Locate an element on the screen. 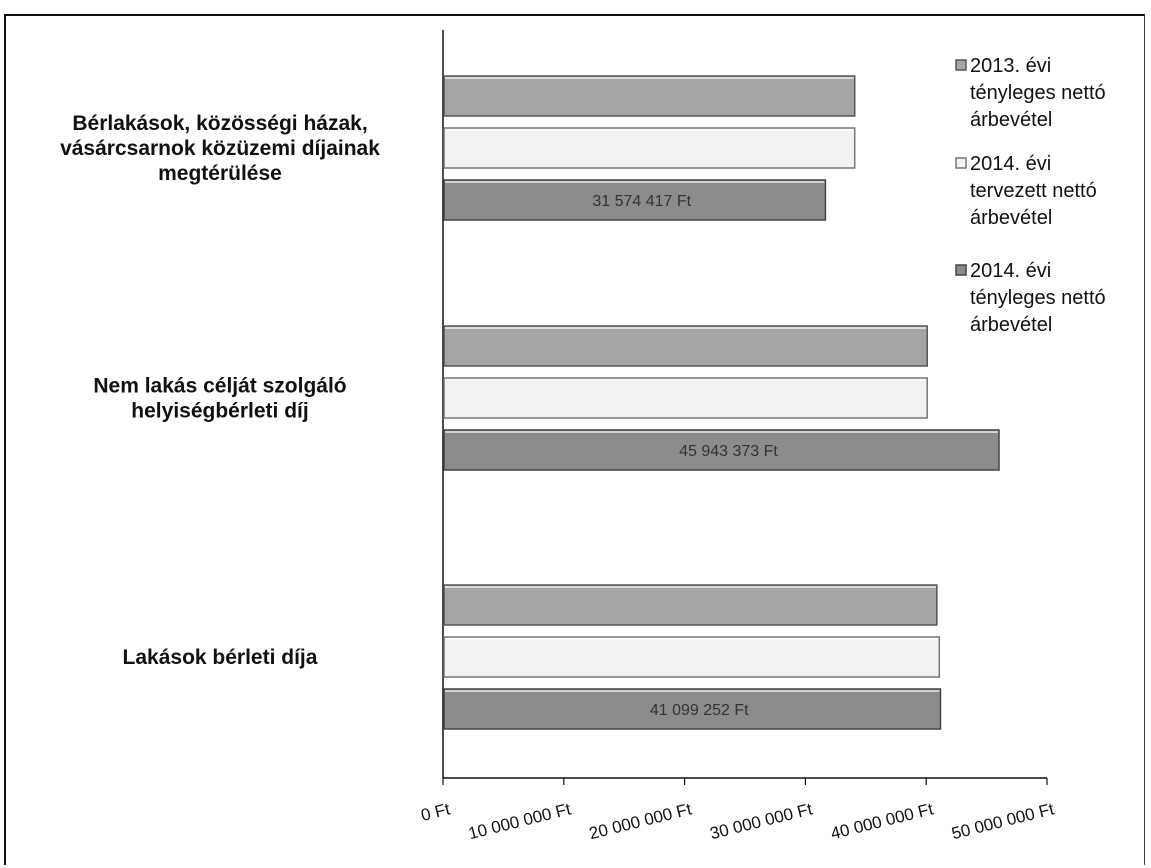  bar-data-label: 41 099 252 Ft is located at coordinates (699, 710).